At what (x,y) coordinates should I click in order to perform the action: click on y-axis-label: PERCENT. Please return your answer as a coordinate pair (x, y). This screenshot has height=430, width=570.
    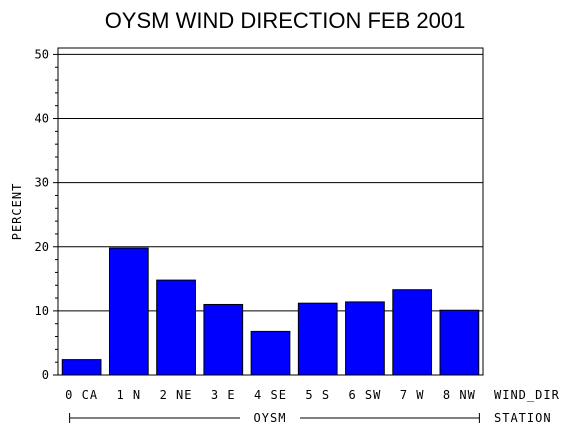
    Looking at the image, I should click on (17, 212).